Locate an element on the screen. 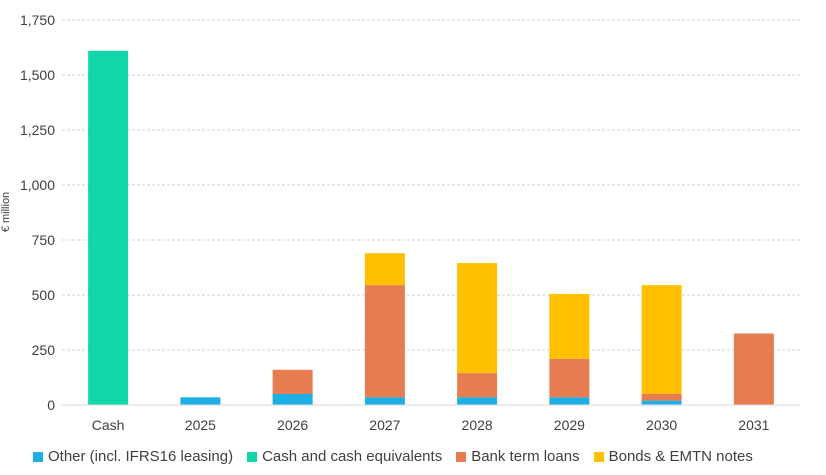 The width and height of the screenshot is (826, 475). legend-item: Bonds & EMTN notes is located at coordinates (673, 456).